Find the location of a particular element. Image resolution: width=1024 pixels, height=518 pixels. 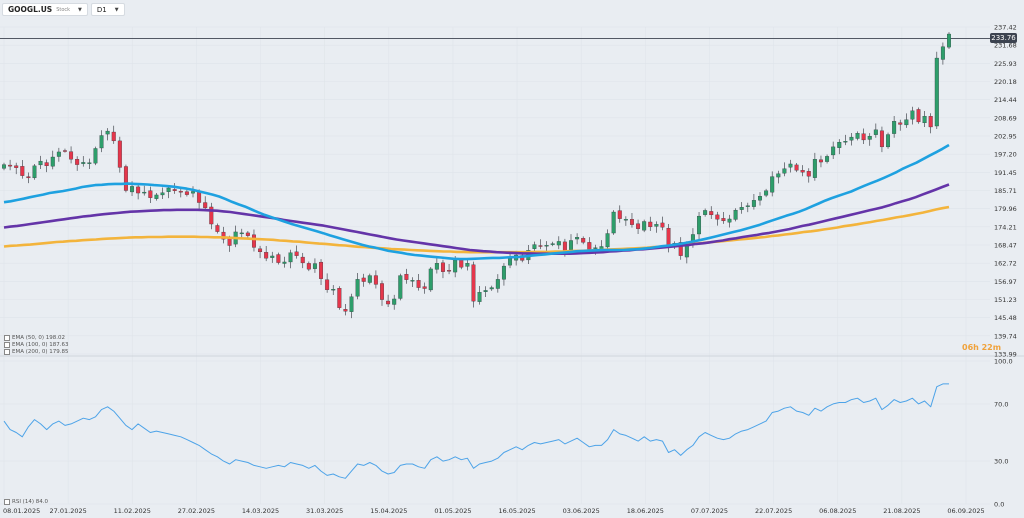

rsi-legend: RSI (14) 84.0 is located at coordinates (26, 502).